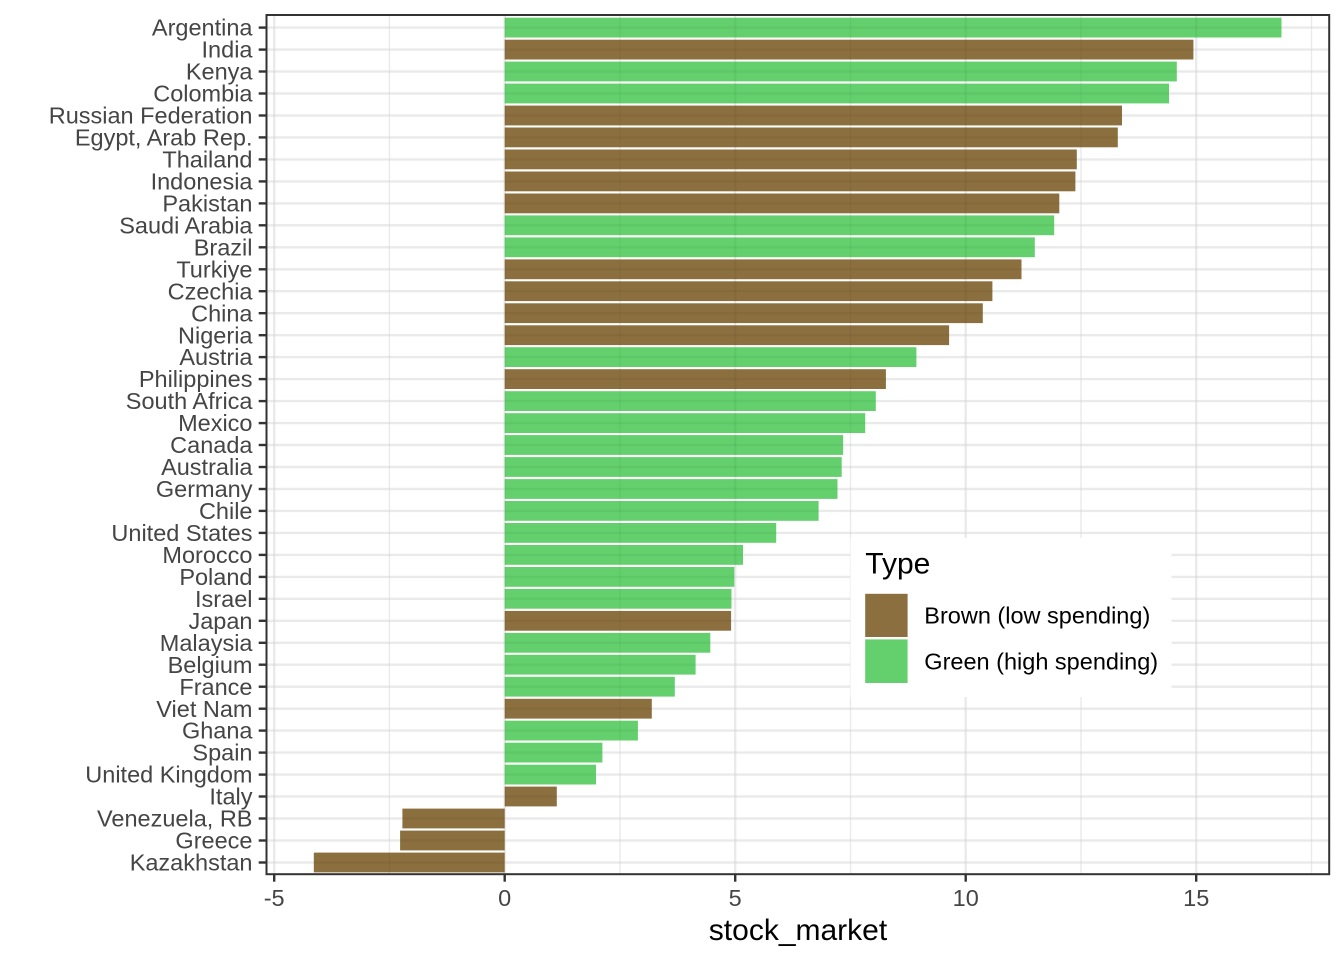 This screenshot has width=1344, height=960. Describe the element at coordinates (215, 423) in the screenshot. I see `svg-text: Mexico` at that location.